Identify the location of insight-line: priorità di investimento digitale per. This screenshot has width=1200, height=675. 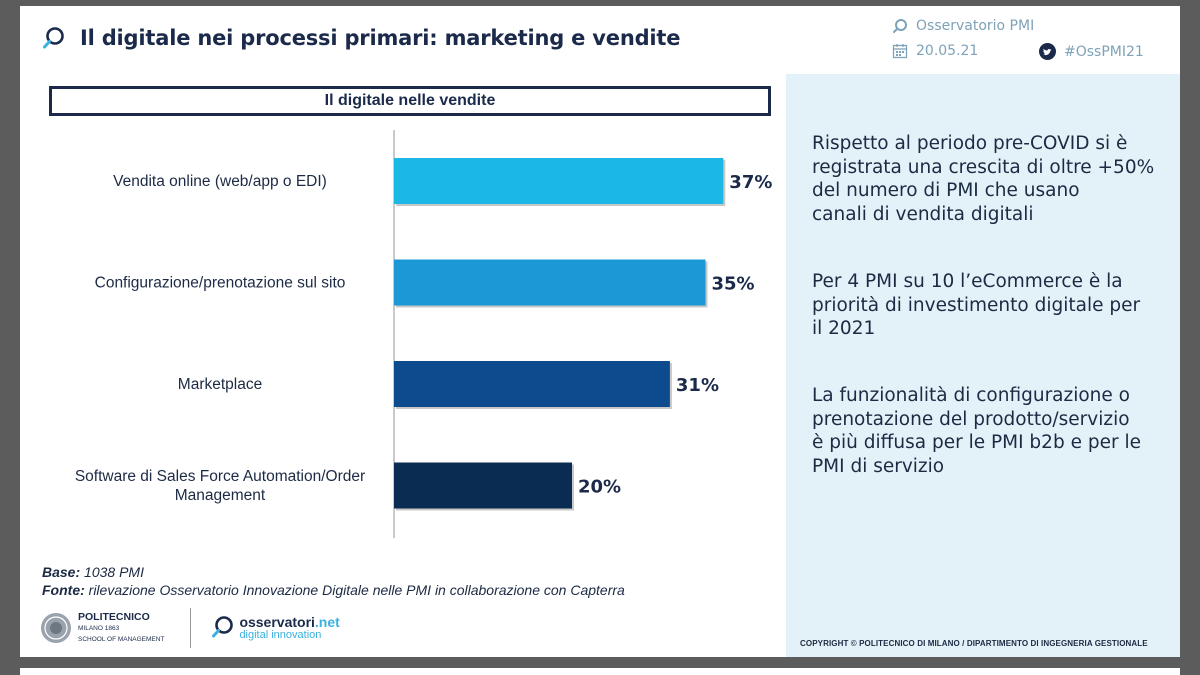
(976, 305).